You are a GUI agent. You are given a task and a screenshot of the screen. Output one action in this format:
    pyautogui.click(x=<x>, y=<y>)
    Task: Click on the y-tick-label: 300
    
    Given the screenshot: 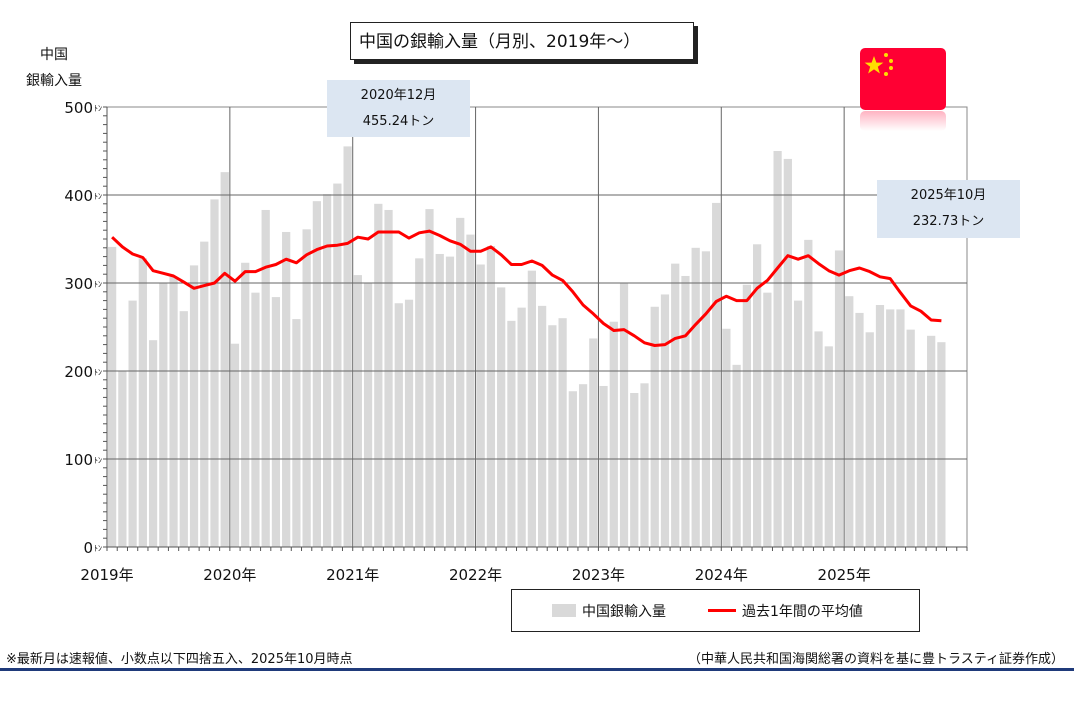 What is the action you would take?
    pyautogui.click(x=78, y=284)
    